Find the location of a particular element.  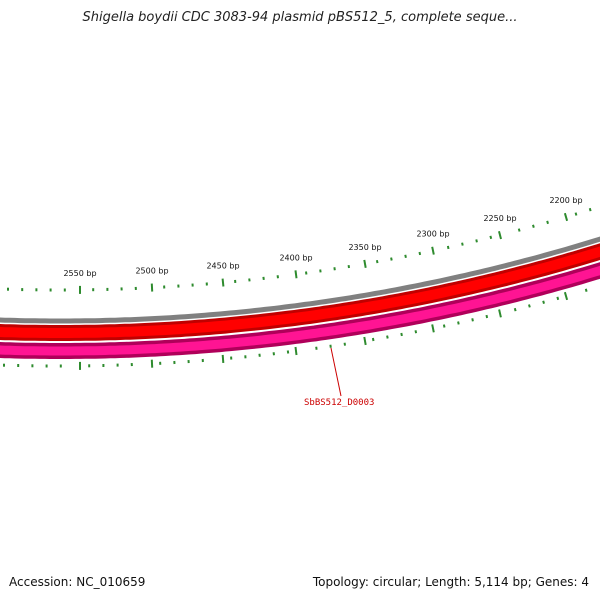

ruler-label: 2250 bp is located at coordinates (499, 218).